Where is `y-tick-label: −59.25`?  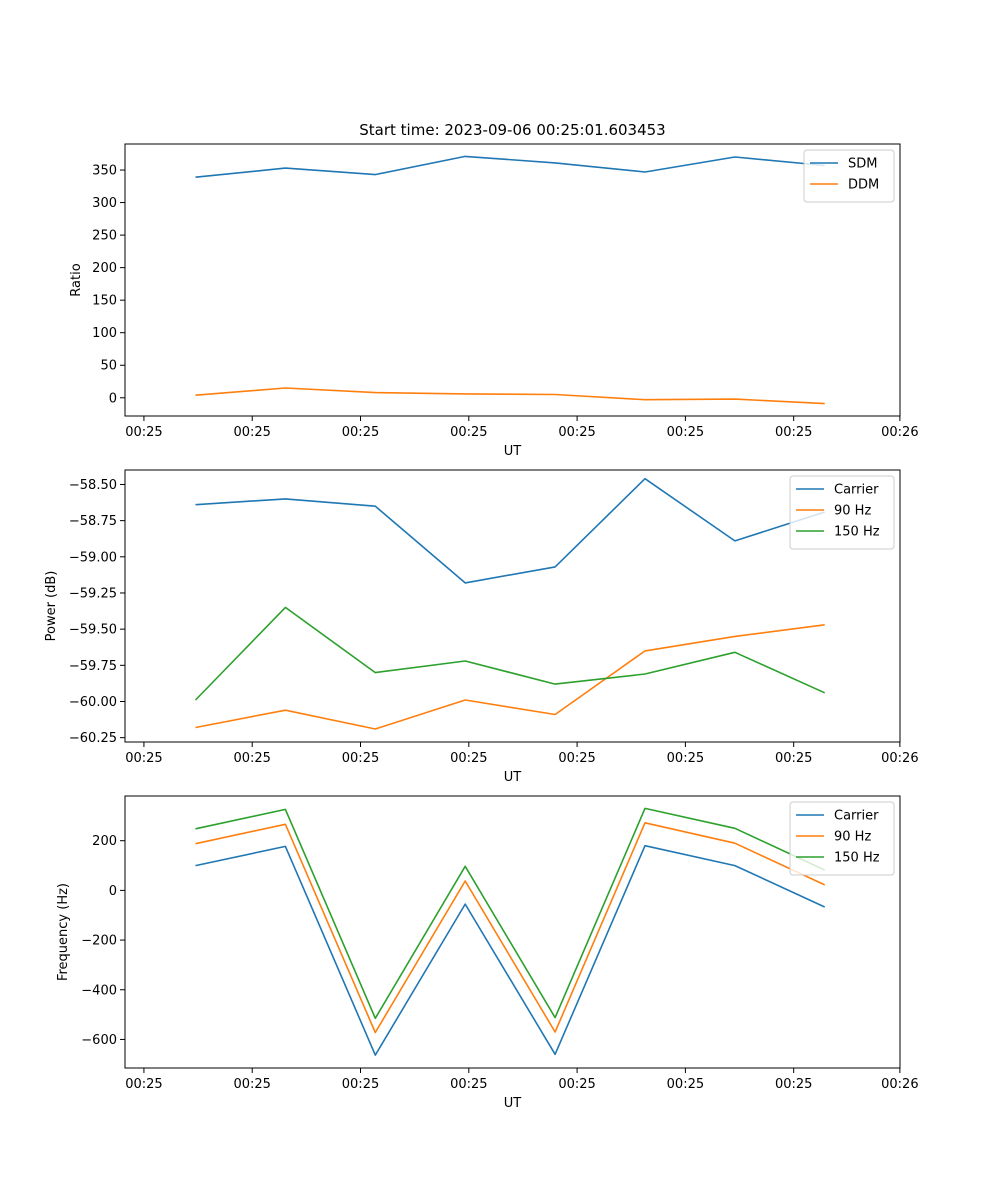
y-tick-label: −59.25 is located at coordinates (93, 593).